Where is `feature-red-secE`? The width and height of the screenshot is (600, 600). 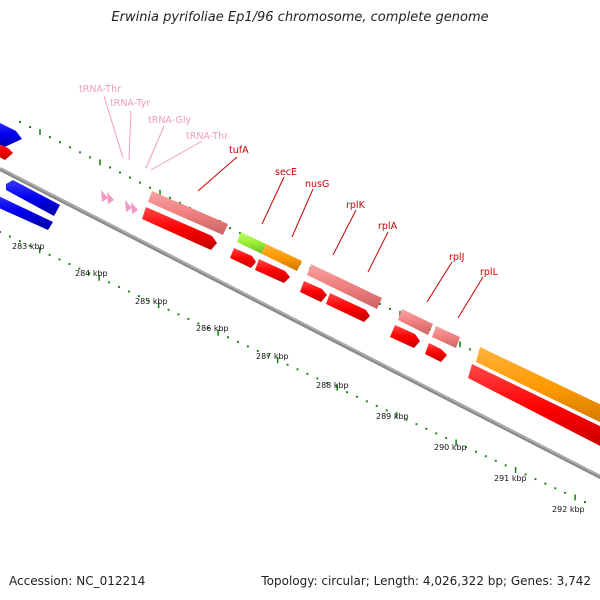
feature-red-secE is located at coordinates (243, 258).